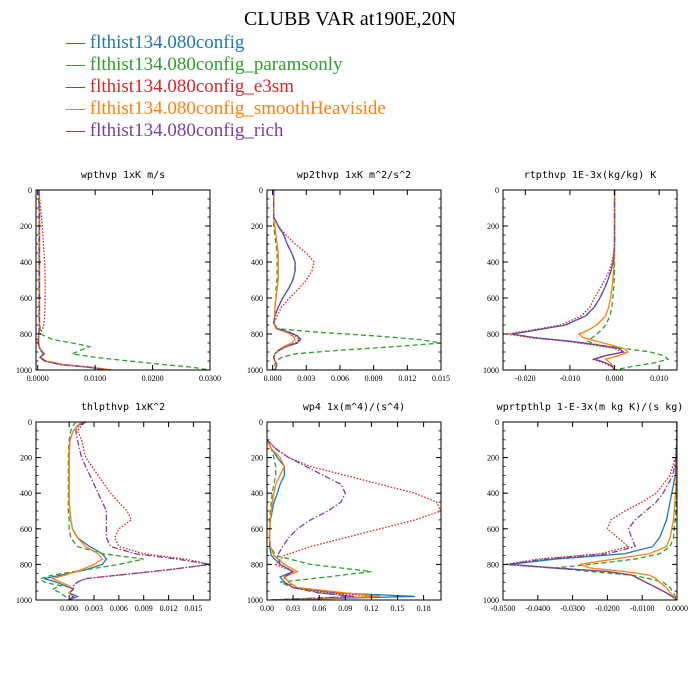  I want to click on x-tick-label: 0.18, so click(424, 608).